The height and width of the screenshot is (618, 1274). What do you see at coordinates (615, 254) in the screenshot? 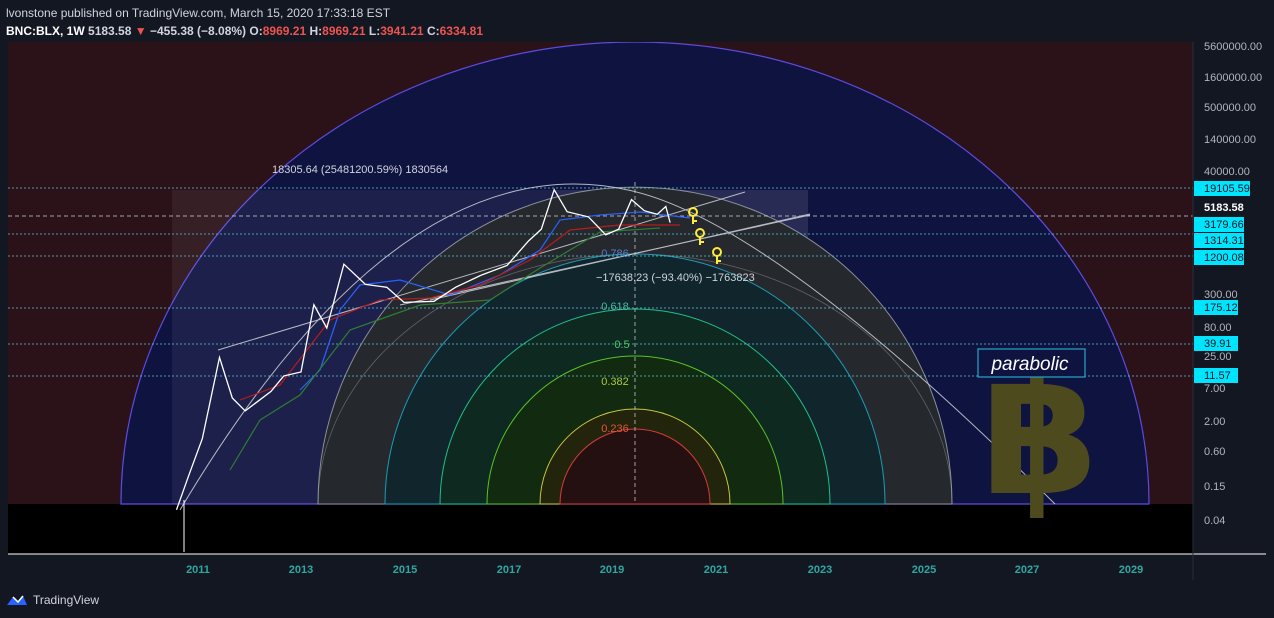
I see `fib-label-0786: 0.786` at bounding box center [615, 254].